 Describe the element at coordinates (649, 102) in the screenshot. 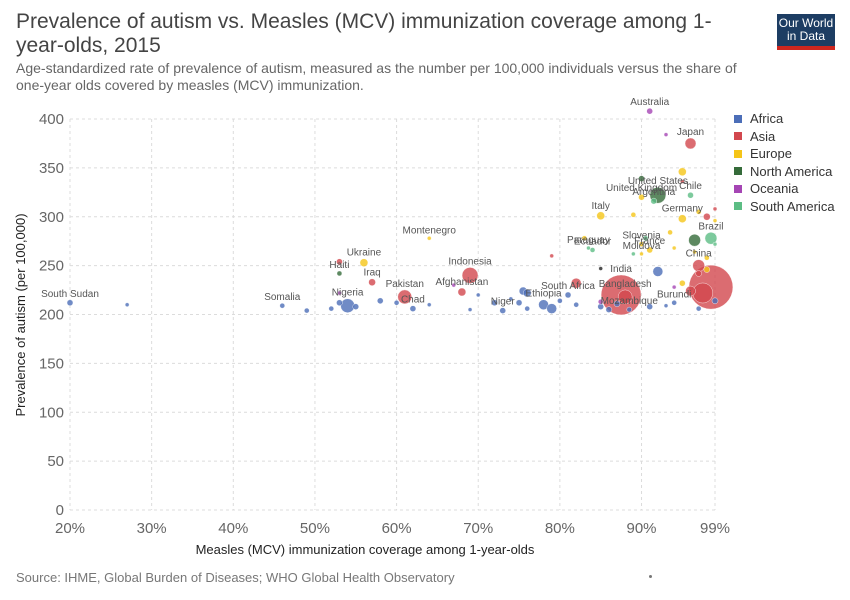

I see `point-label: Australia` at that location.